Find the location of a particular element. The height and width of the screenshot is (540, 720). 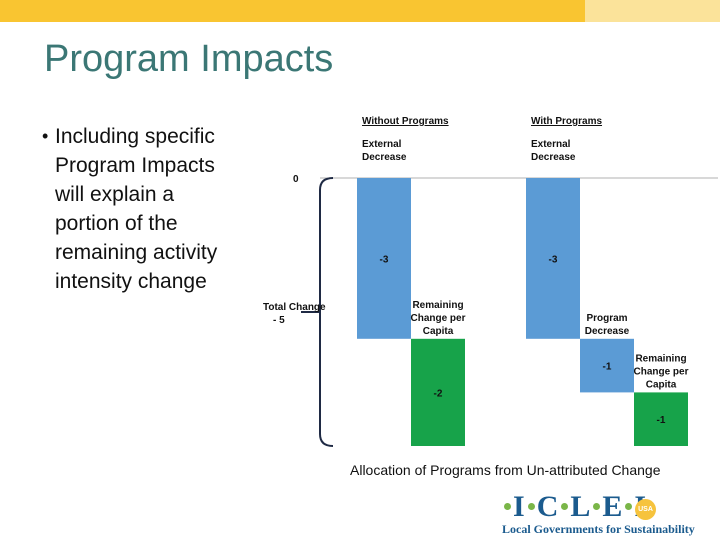

panel-title-0: Without Programs is located at coordinates (405, 121).